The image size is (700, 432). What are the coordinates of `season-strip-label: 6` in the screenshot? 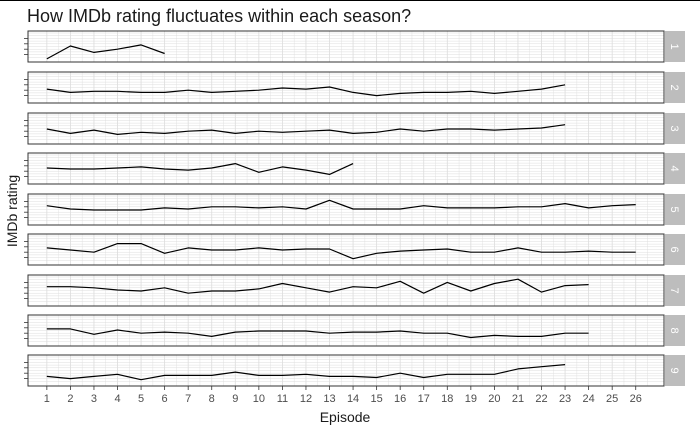 It's located at (674, 249).